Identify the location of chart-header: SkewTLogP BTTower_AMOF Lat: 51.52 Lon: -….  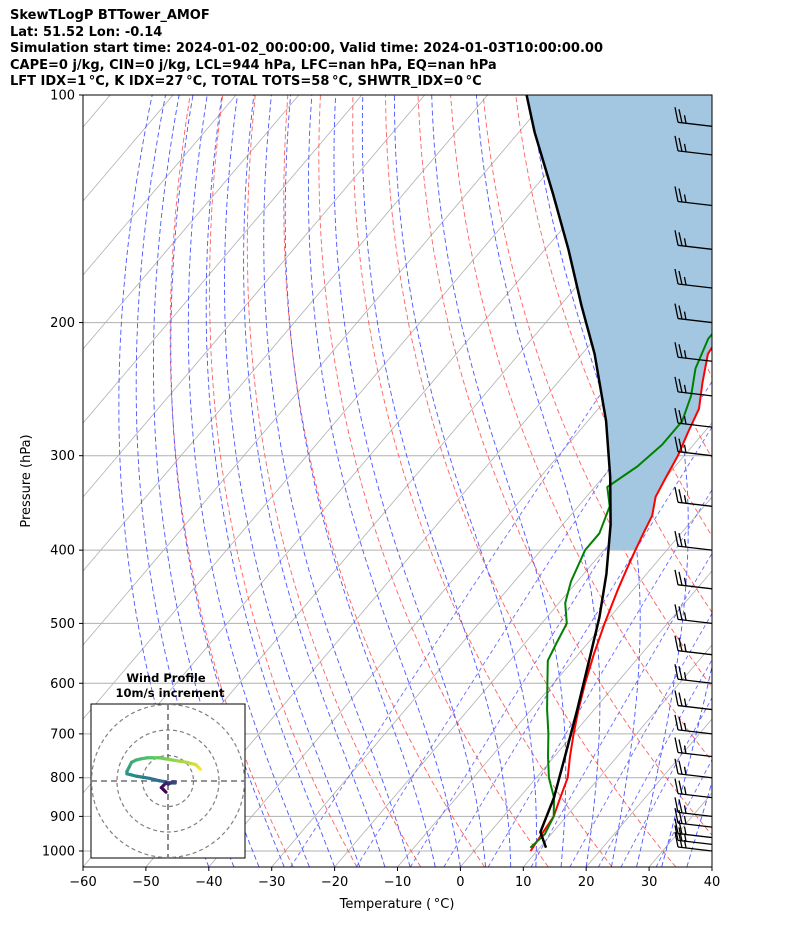
(400, 49).